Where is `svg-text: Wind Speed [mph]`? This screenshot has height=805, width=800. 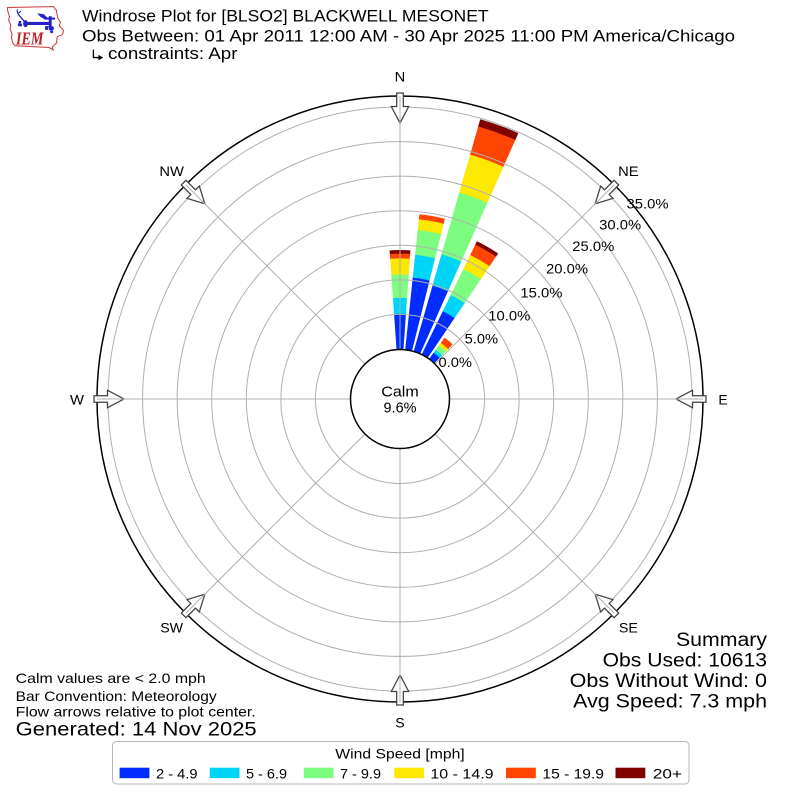 svg-text: Wind Speed [mph] is located at coordinates (399, 754).